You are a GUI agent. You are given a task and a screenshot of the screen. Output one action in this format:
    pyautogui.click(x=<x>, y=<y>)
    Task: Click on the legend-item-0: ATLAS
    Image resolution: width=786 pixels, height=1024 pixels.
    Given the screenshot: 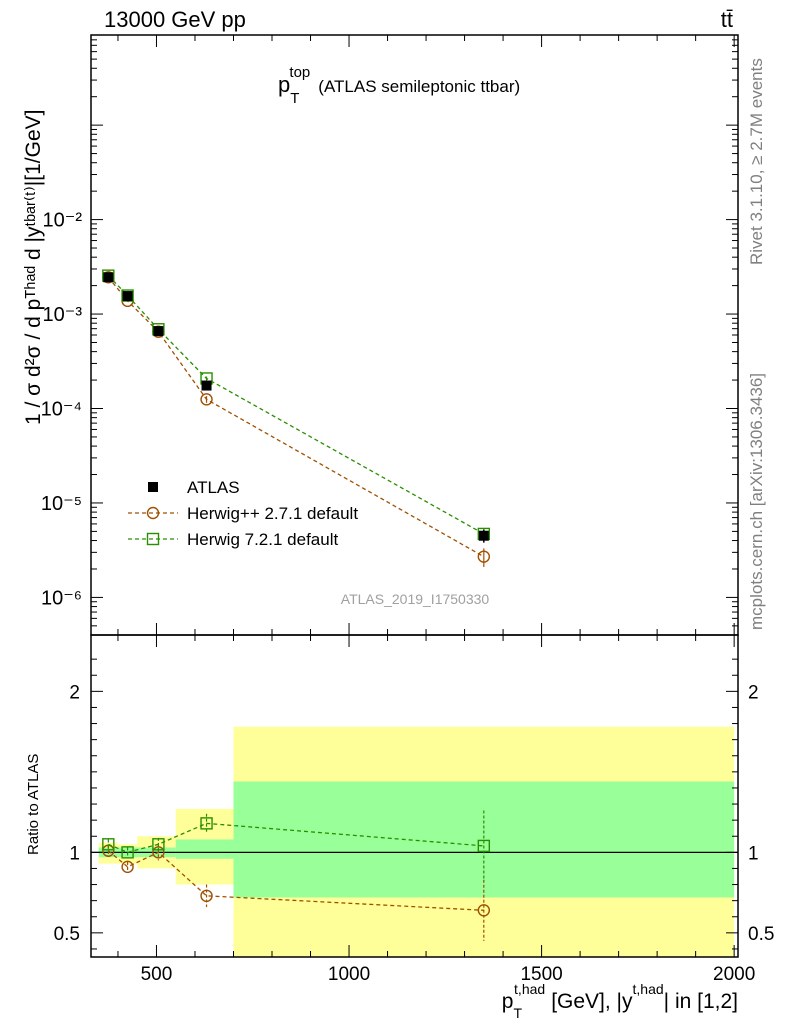 What is the action you would take?
    pyautogui.click(x=194, y=487)
    